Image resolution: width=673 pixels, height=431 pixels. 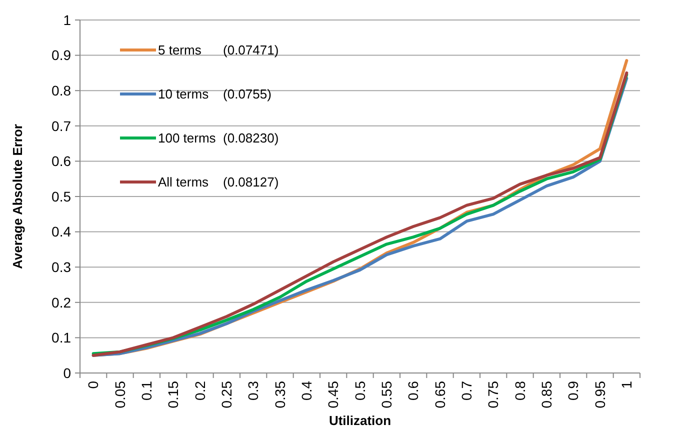 I want to click on y-tick-label: 0.6, so click(x=62, y=161).